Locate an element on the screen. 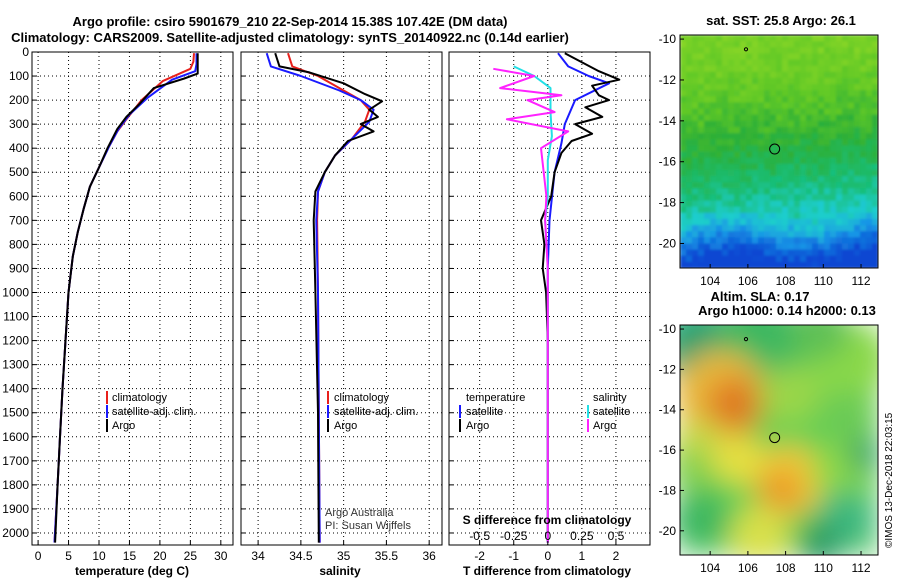  depth-tick-label: 1000 is located at coordinates (15, 292).